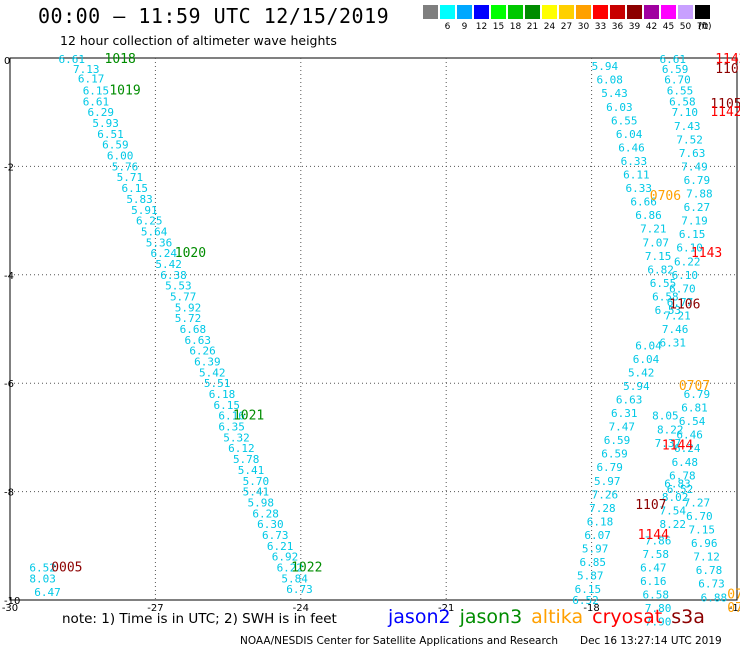 This screenshot has width=740, height=650. What do you see at coordinates (294, 578) in the screenshot?
I see `wave-height-value: 5.84` at bounding box center [294, 578].